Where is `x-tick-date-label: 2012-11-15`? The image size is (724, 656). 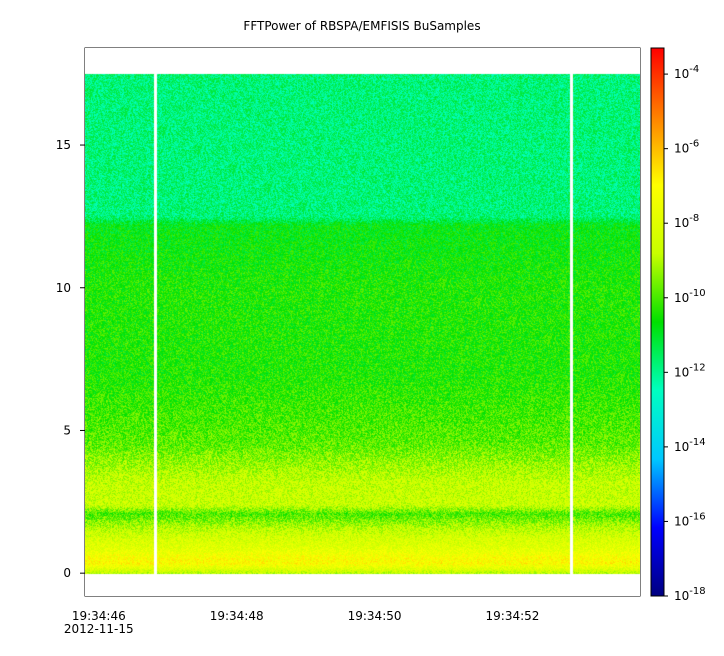 x-tick-date-label: 2012-11-15 is located at coordinates (99, 629).